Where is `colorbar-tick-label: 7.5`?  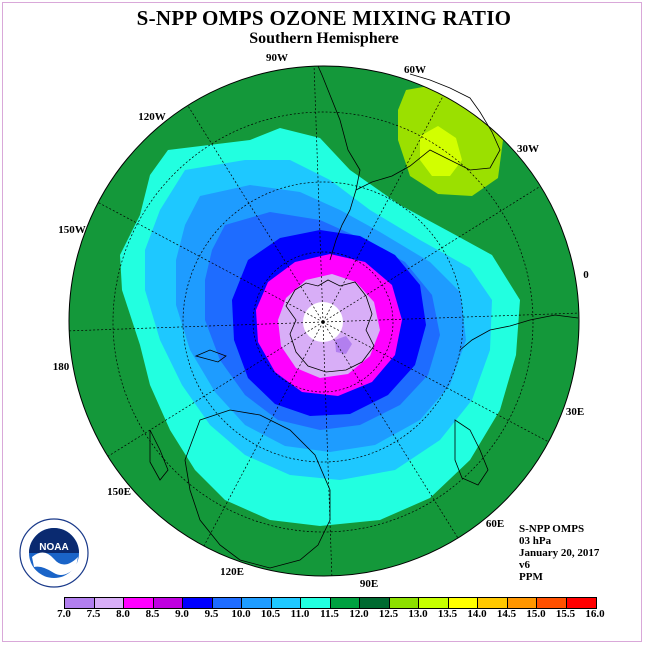
colorbar-tick-label: 7.5 is located at coordinates (93, 614).